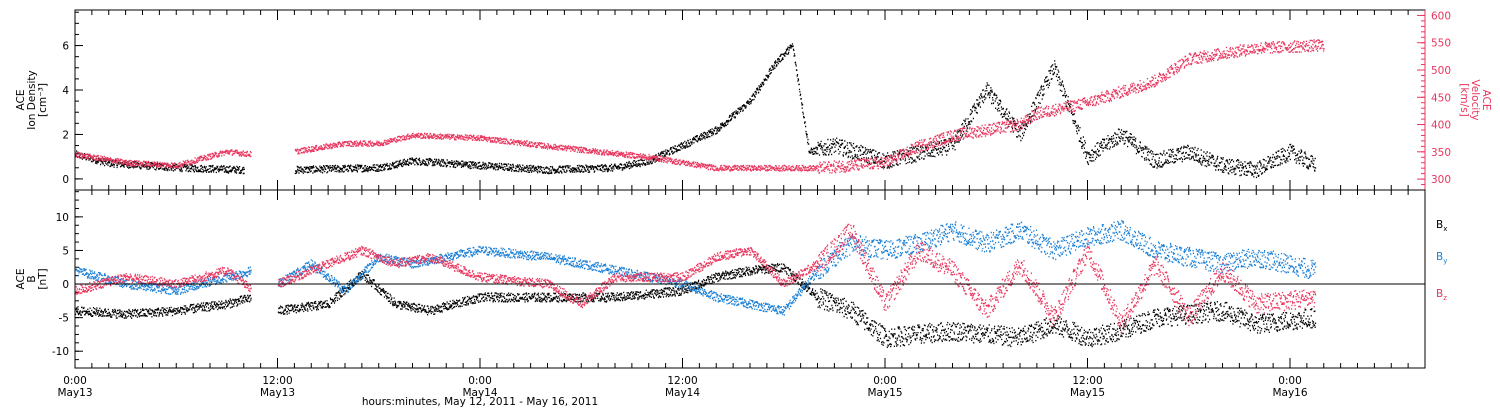 This screenshot has width=1500, height=414. What do you see at coordinates (65, 251) in the screenshot?
I see `y-tick-label: 5` at bounding box center [65, 251].